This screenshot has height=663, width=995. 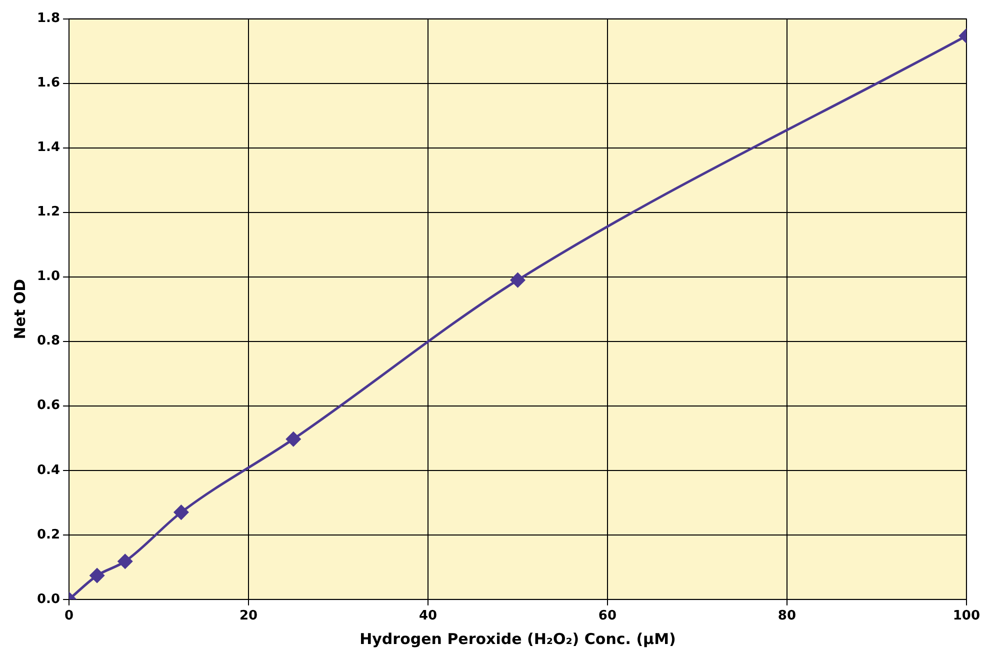 I want to click on x-tick-label: 20, so click(x=248, y=616).